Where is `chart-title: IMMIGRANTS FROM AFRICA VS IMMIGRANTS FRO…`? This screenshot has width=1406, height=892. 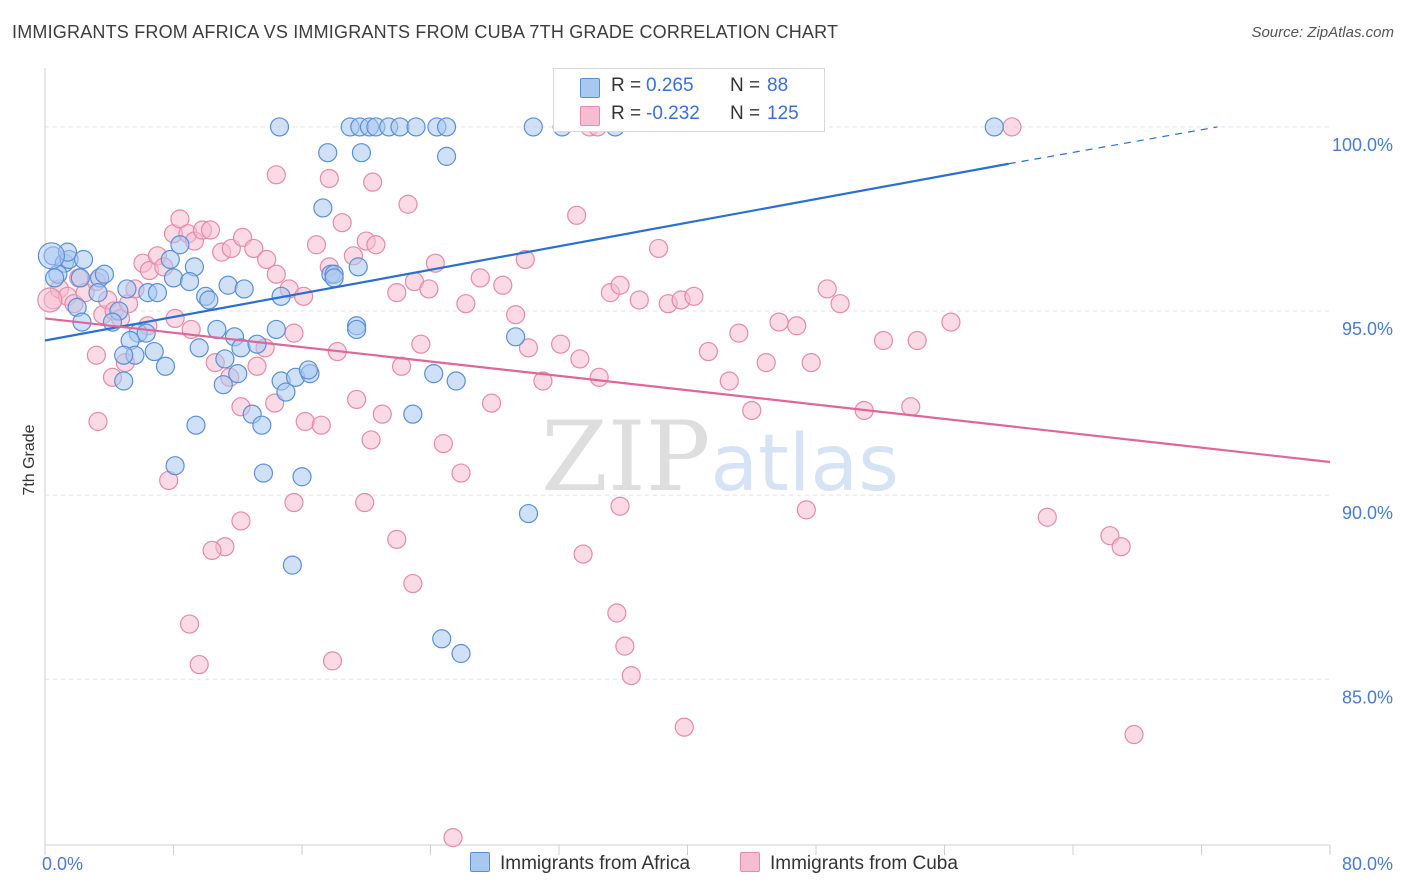 chart-title: IMMIGRANTS FROM AFRICA VS IMMIGRANTS FRO… is located at coordinates (425, 32).